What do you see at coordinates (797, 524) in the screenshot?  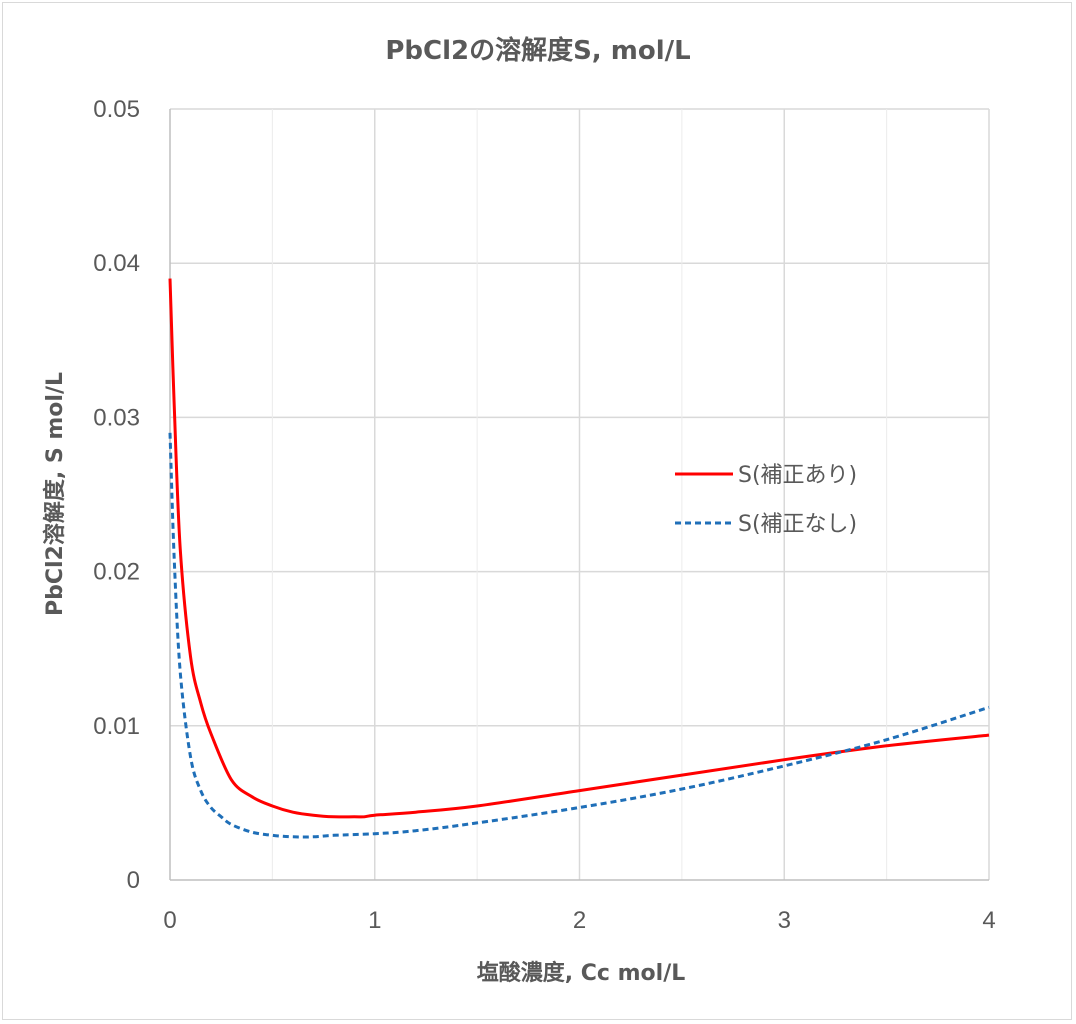 I see `legend-label-s-uncorrected: S(補正なし)` at bounding box center [797, 524].